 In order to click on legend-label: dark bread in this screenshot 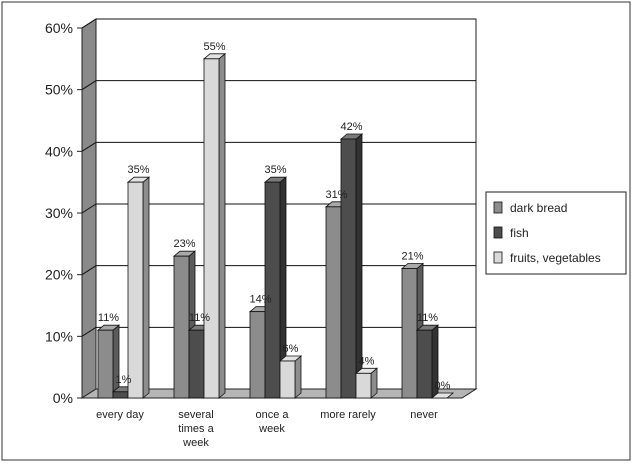, I will do `click(538, 208)`.